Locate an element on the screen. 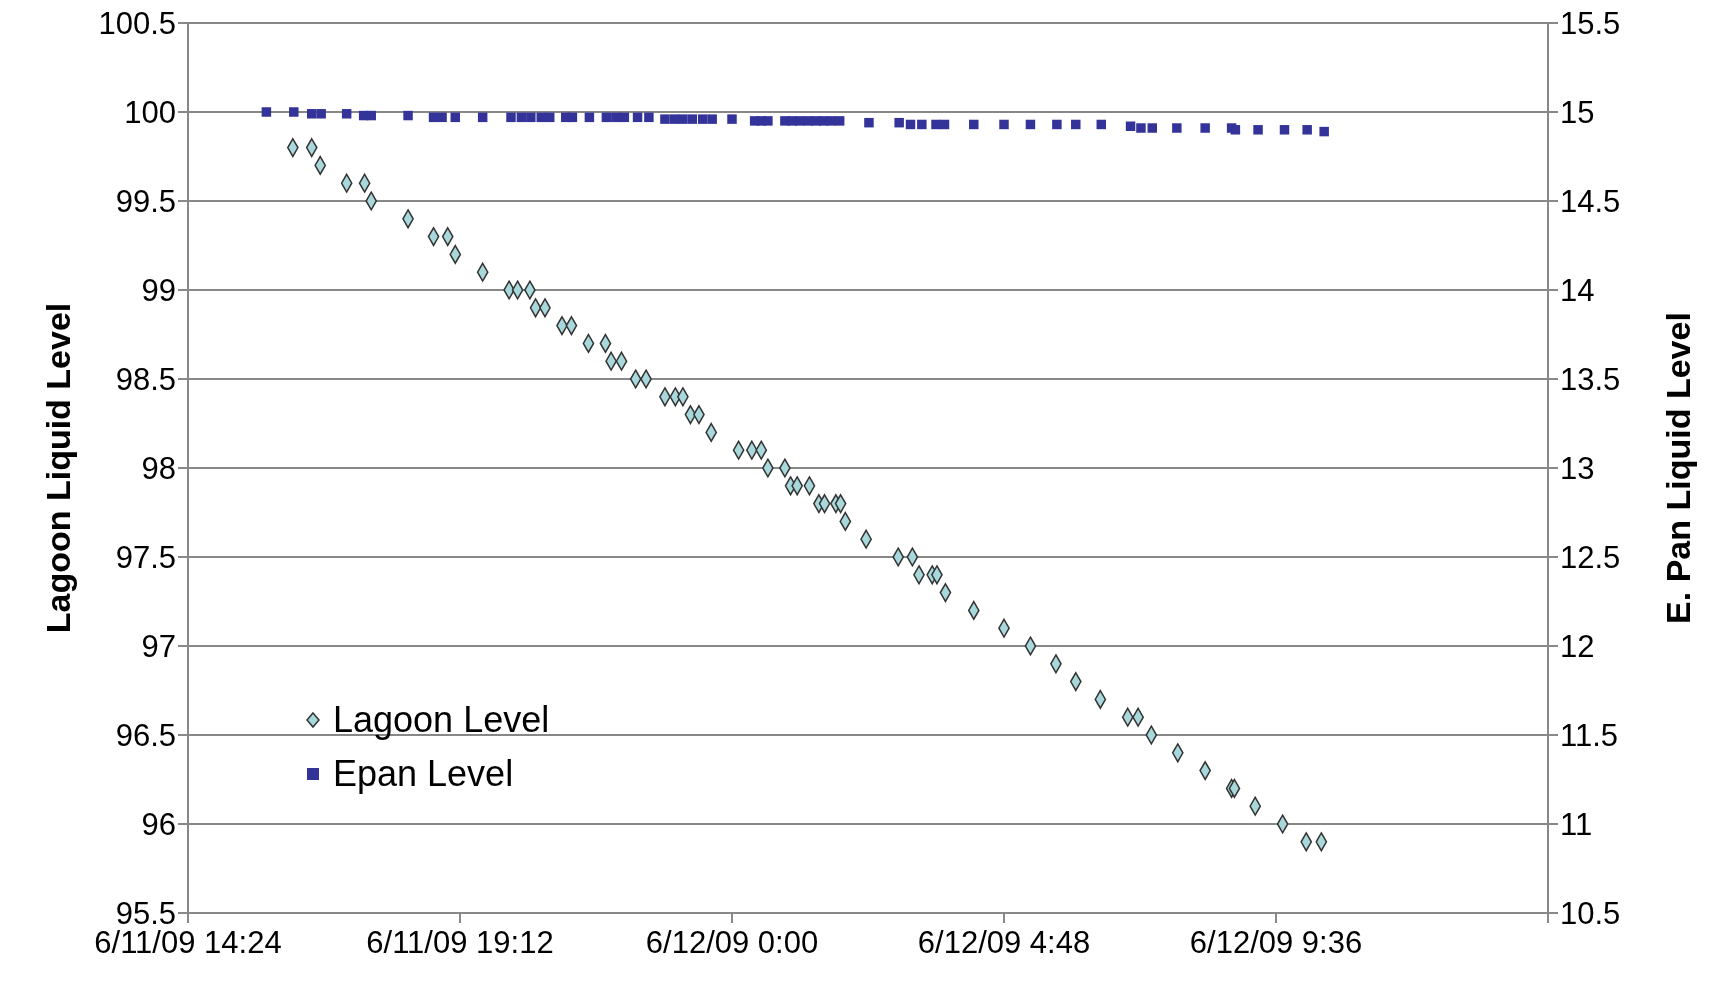  legend-label: Lagoon Level is located at coordinates (441, 720).